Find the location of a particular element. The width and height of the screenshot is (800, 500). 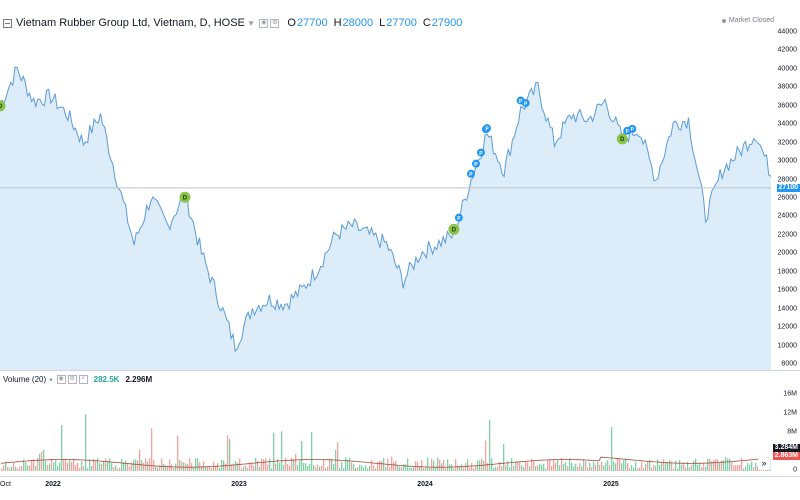

volume-title: Volume (20) is located at coordinates (25, 379).